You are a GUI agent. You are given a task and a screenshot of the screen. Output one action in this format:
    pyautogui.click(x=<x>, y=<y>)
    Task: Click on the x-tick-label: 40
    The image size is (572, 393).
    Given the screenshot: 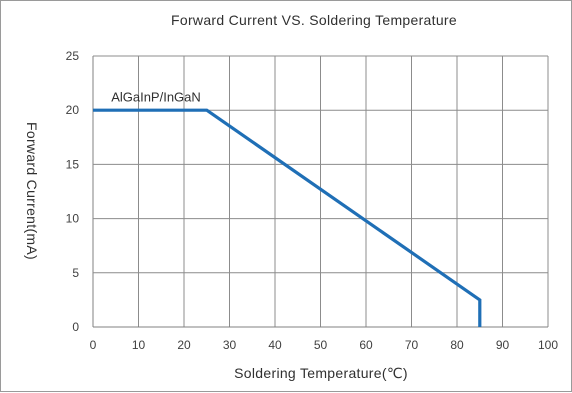 What is the action you would take?
    pyautogui.click(x=275, y=345)
    